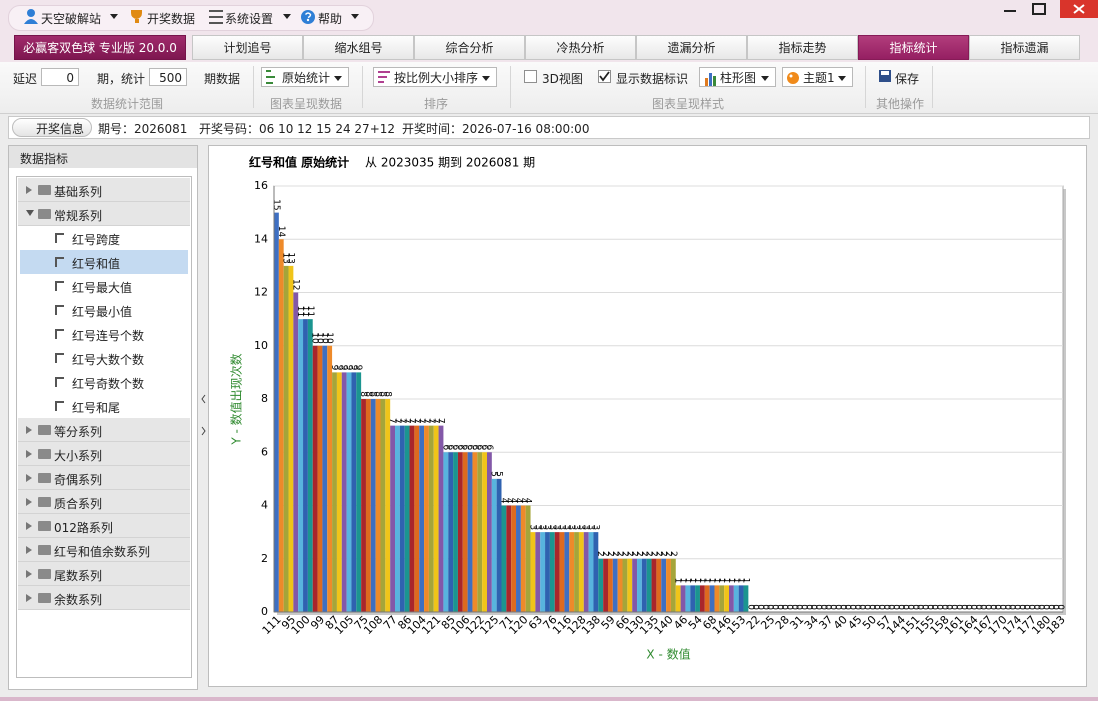  Describe the element at coordinates (78, 192) in the screenshot. I see `tree-group-label: 基础系列` at that location.